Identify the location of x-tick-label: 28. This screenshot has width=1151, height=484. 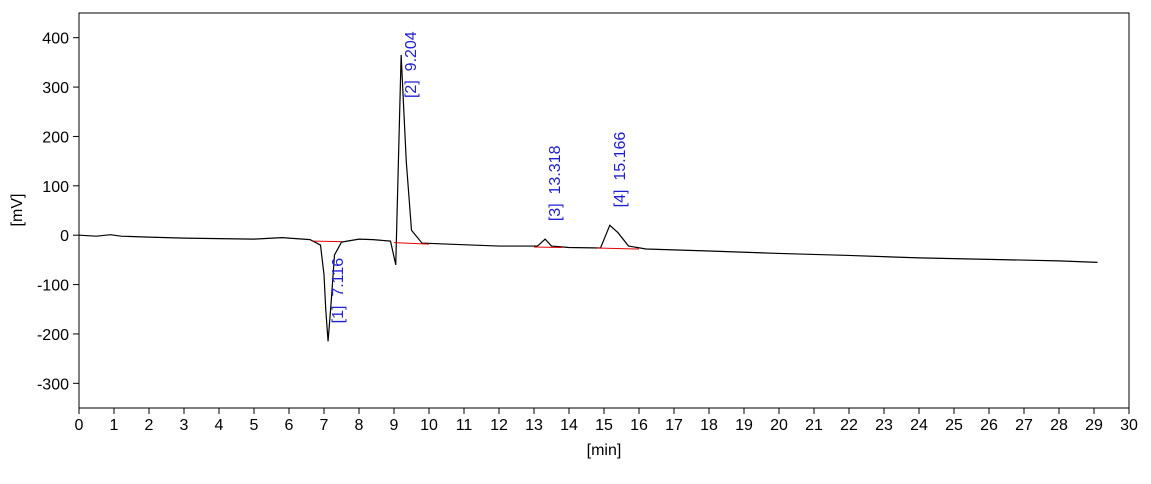
(1059, 425).